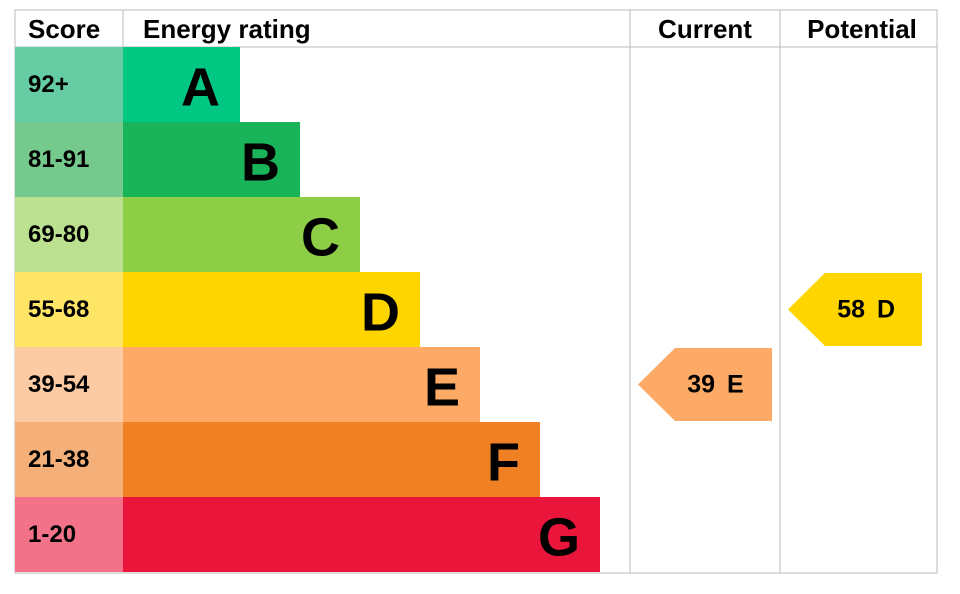 This screenshot has width=960, height=594. I want to click on score-label: 92+, so click(48, 84).